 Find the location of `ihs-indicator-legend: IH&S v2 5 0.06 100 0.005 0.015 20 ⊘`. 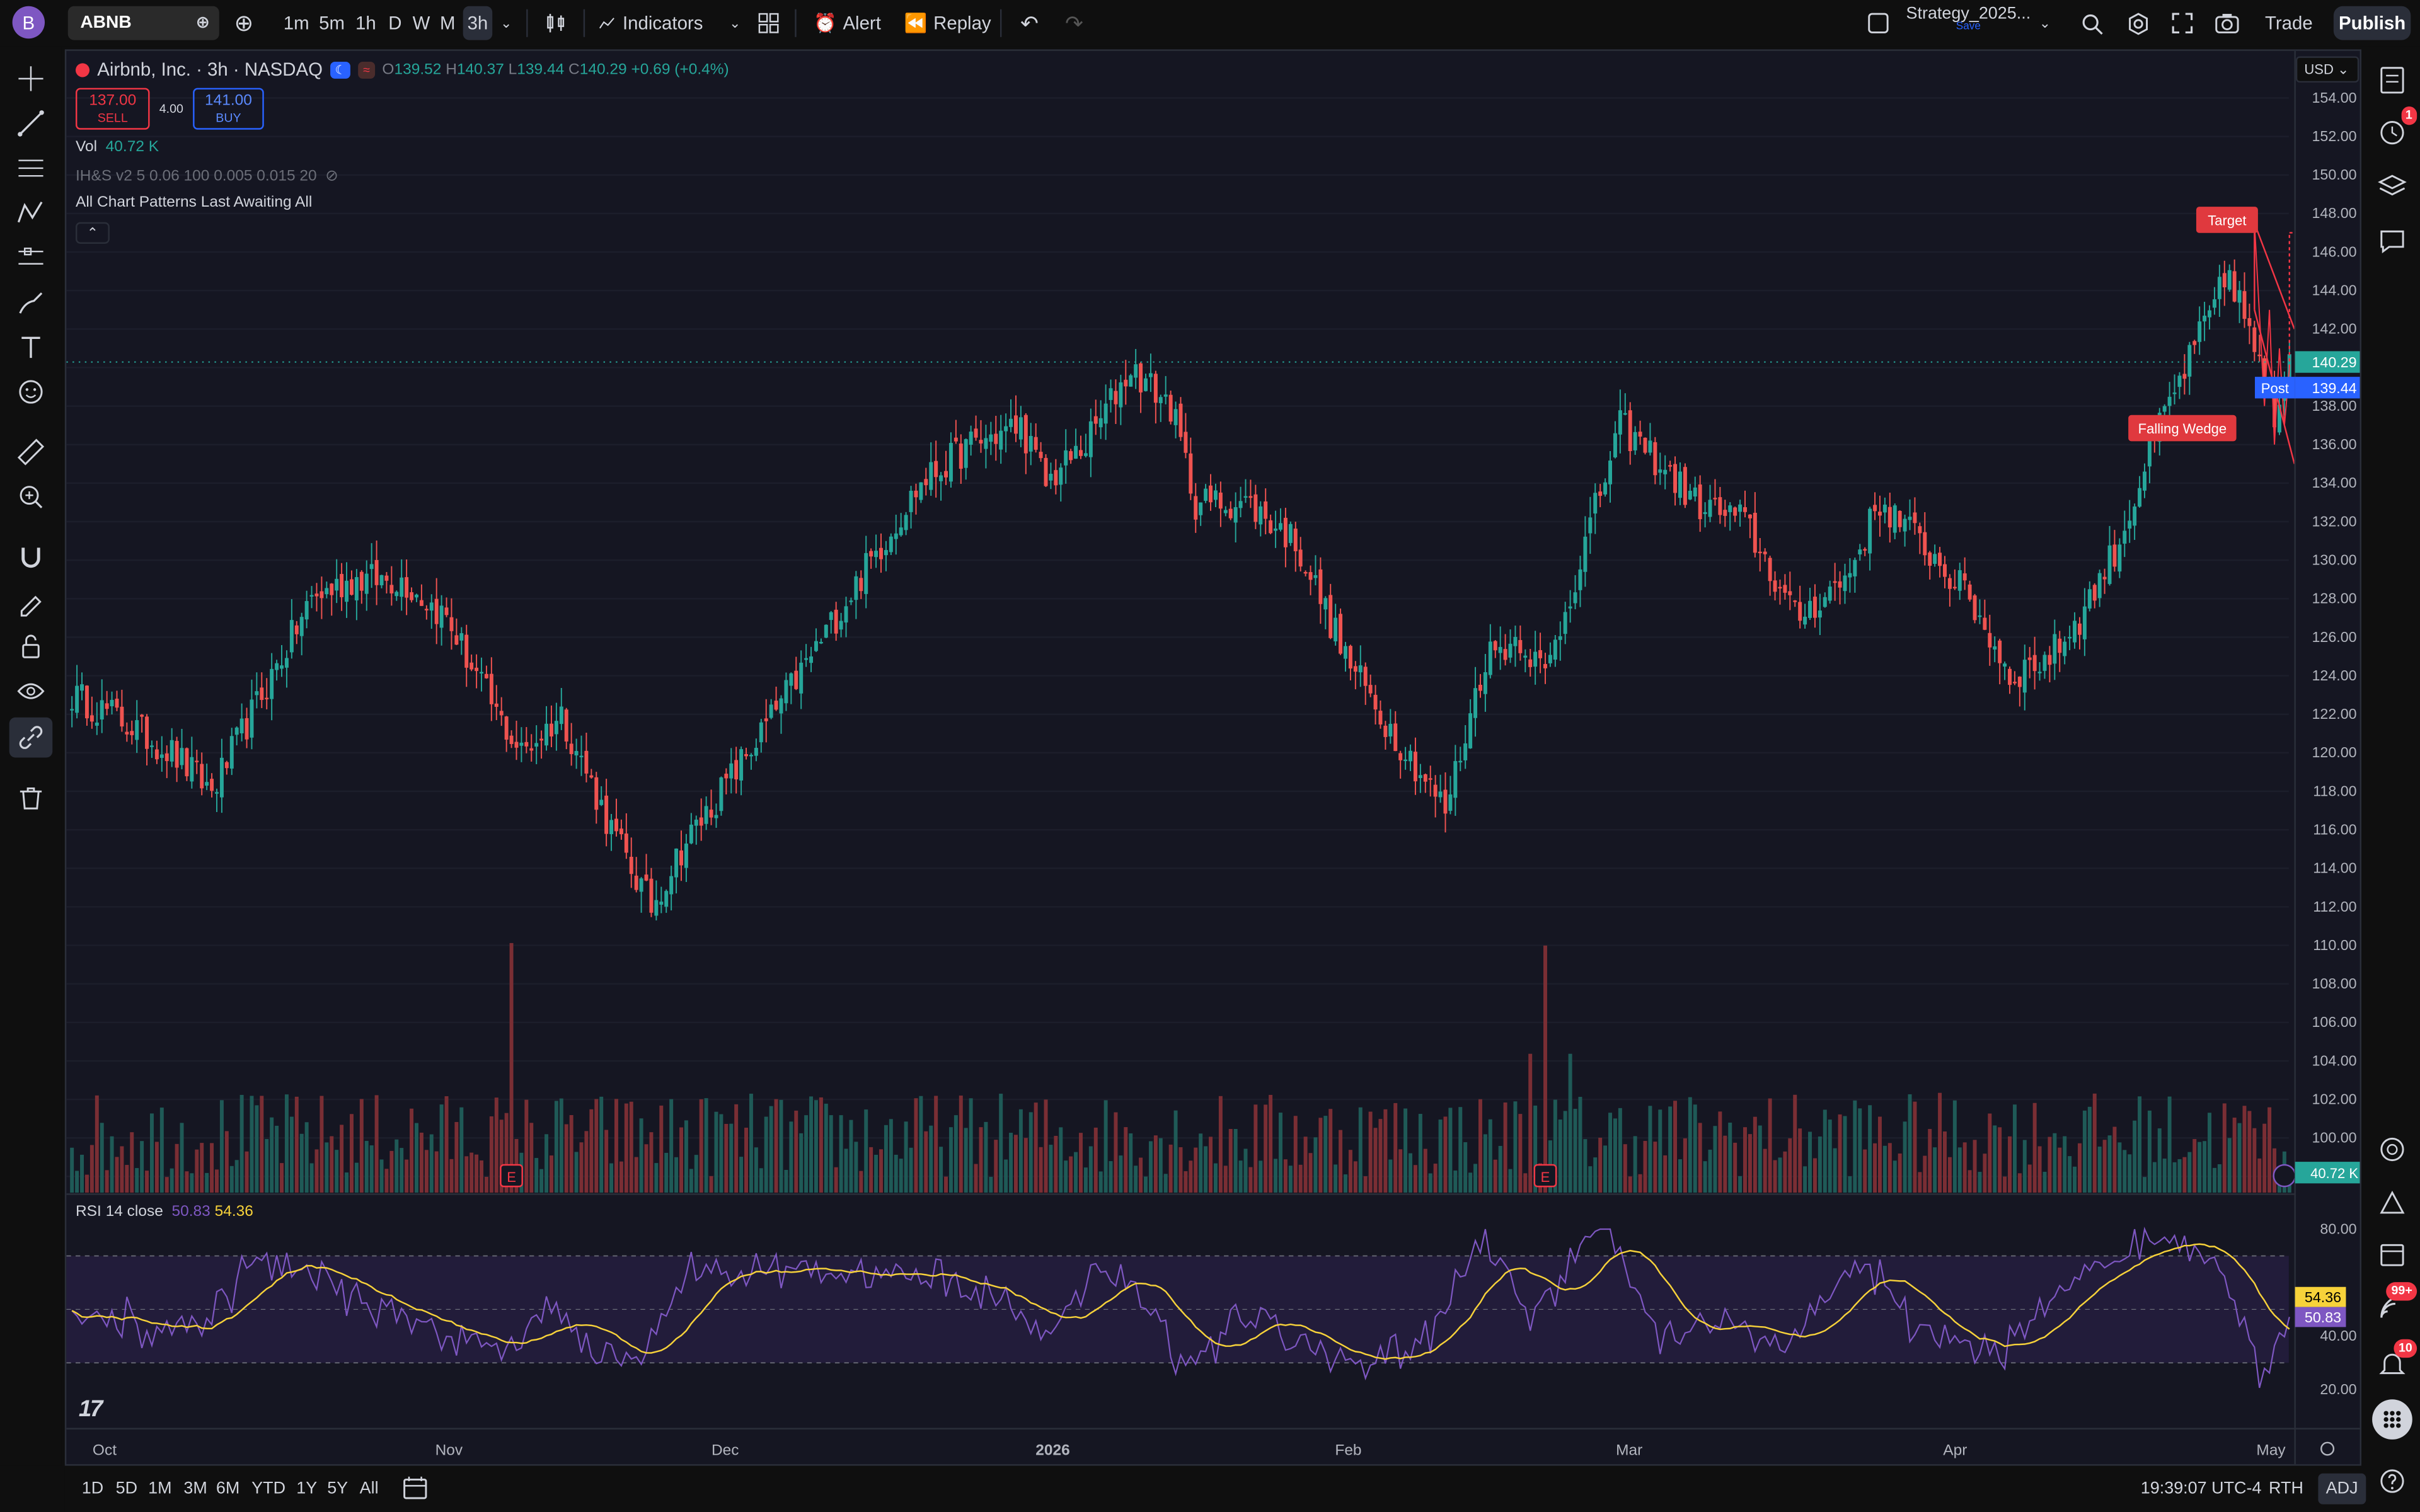

ihs-indicator-legend: IH&S v2 5 0.06 100 0.005 0.015 20 ⊘ is located at coordinates (207, 176).